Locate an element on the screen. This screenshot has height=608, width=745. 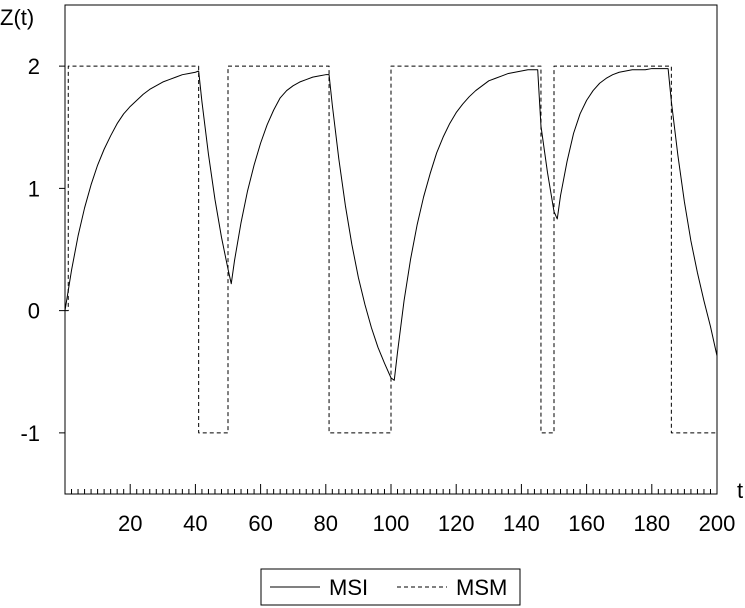
x-tick-label: 100 is located at coordinates (391, 523).